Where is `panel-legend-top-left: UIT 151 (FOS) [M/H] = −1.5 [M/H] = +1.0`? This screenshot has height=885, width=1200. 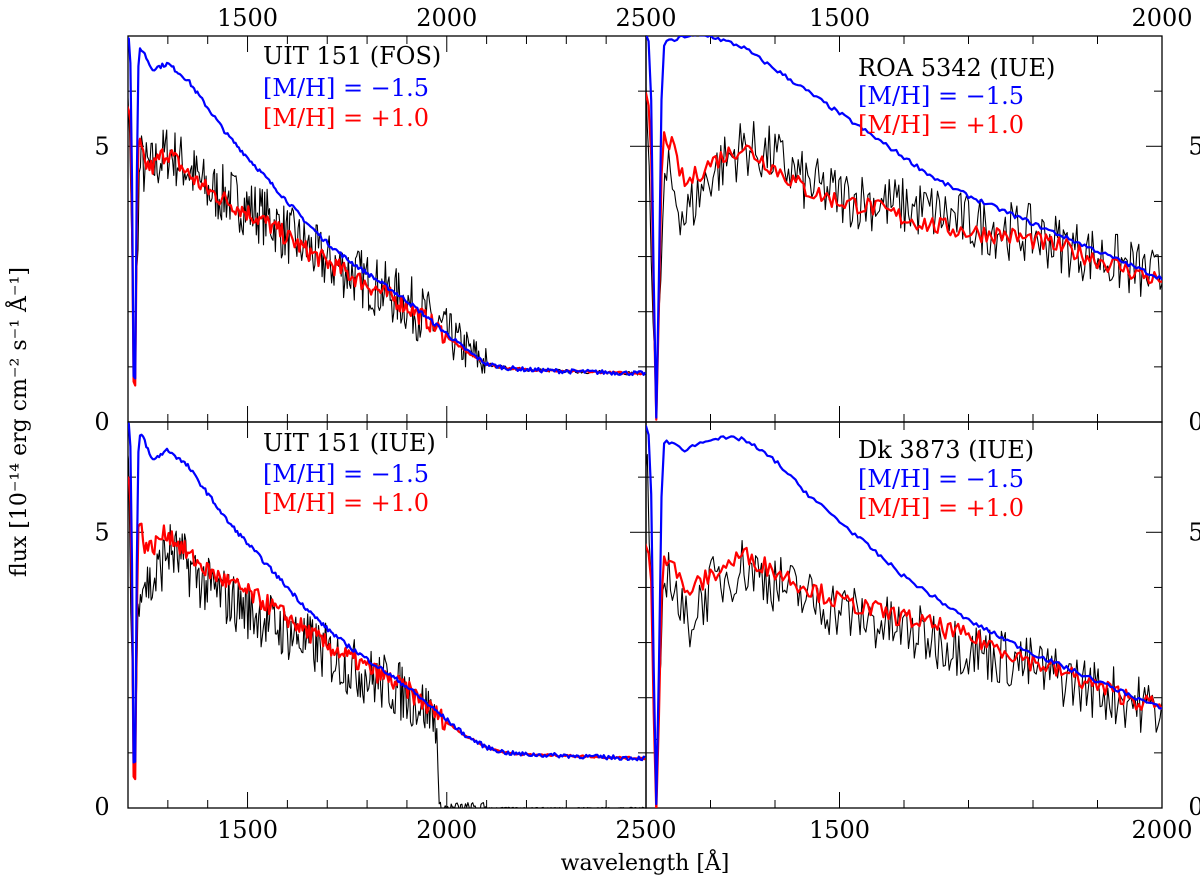 panel-legend-top-left: UIT 151 (FOS) [M/H] = −1.5 [M/H] = +1.0 is located at coordinates (352, 87).